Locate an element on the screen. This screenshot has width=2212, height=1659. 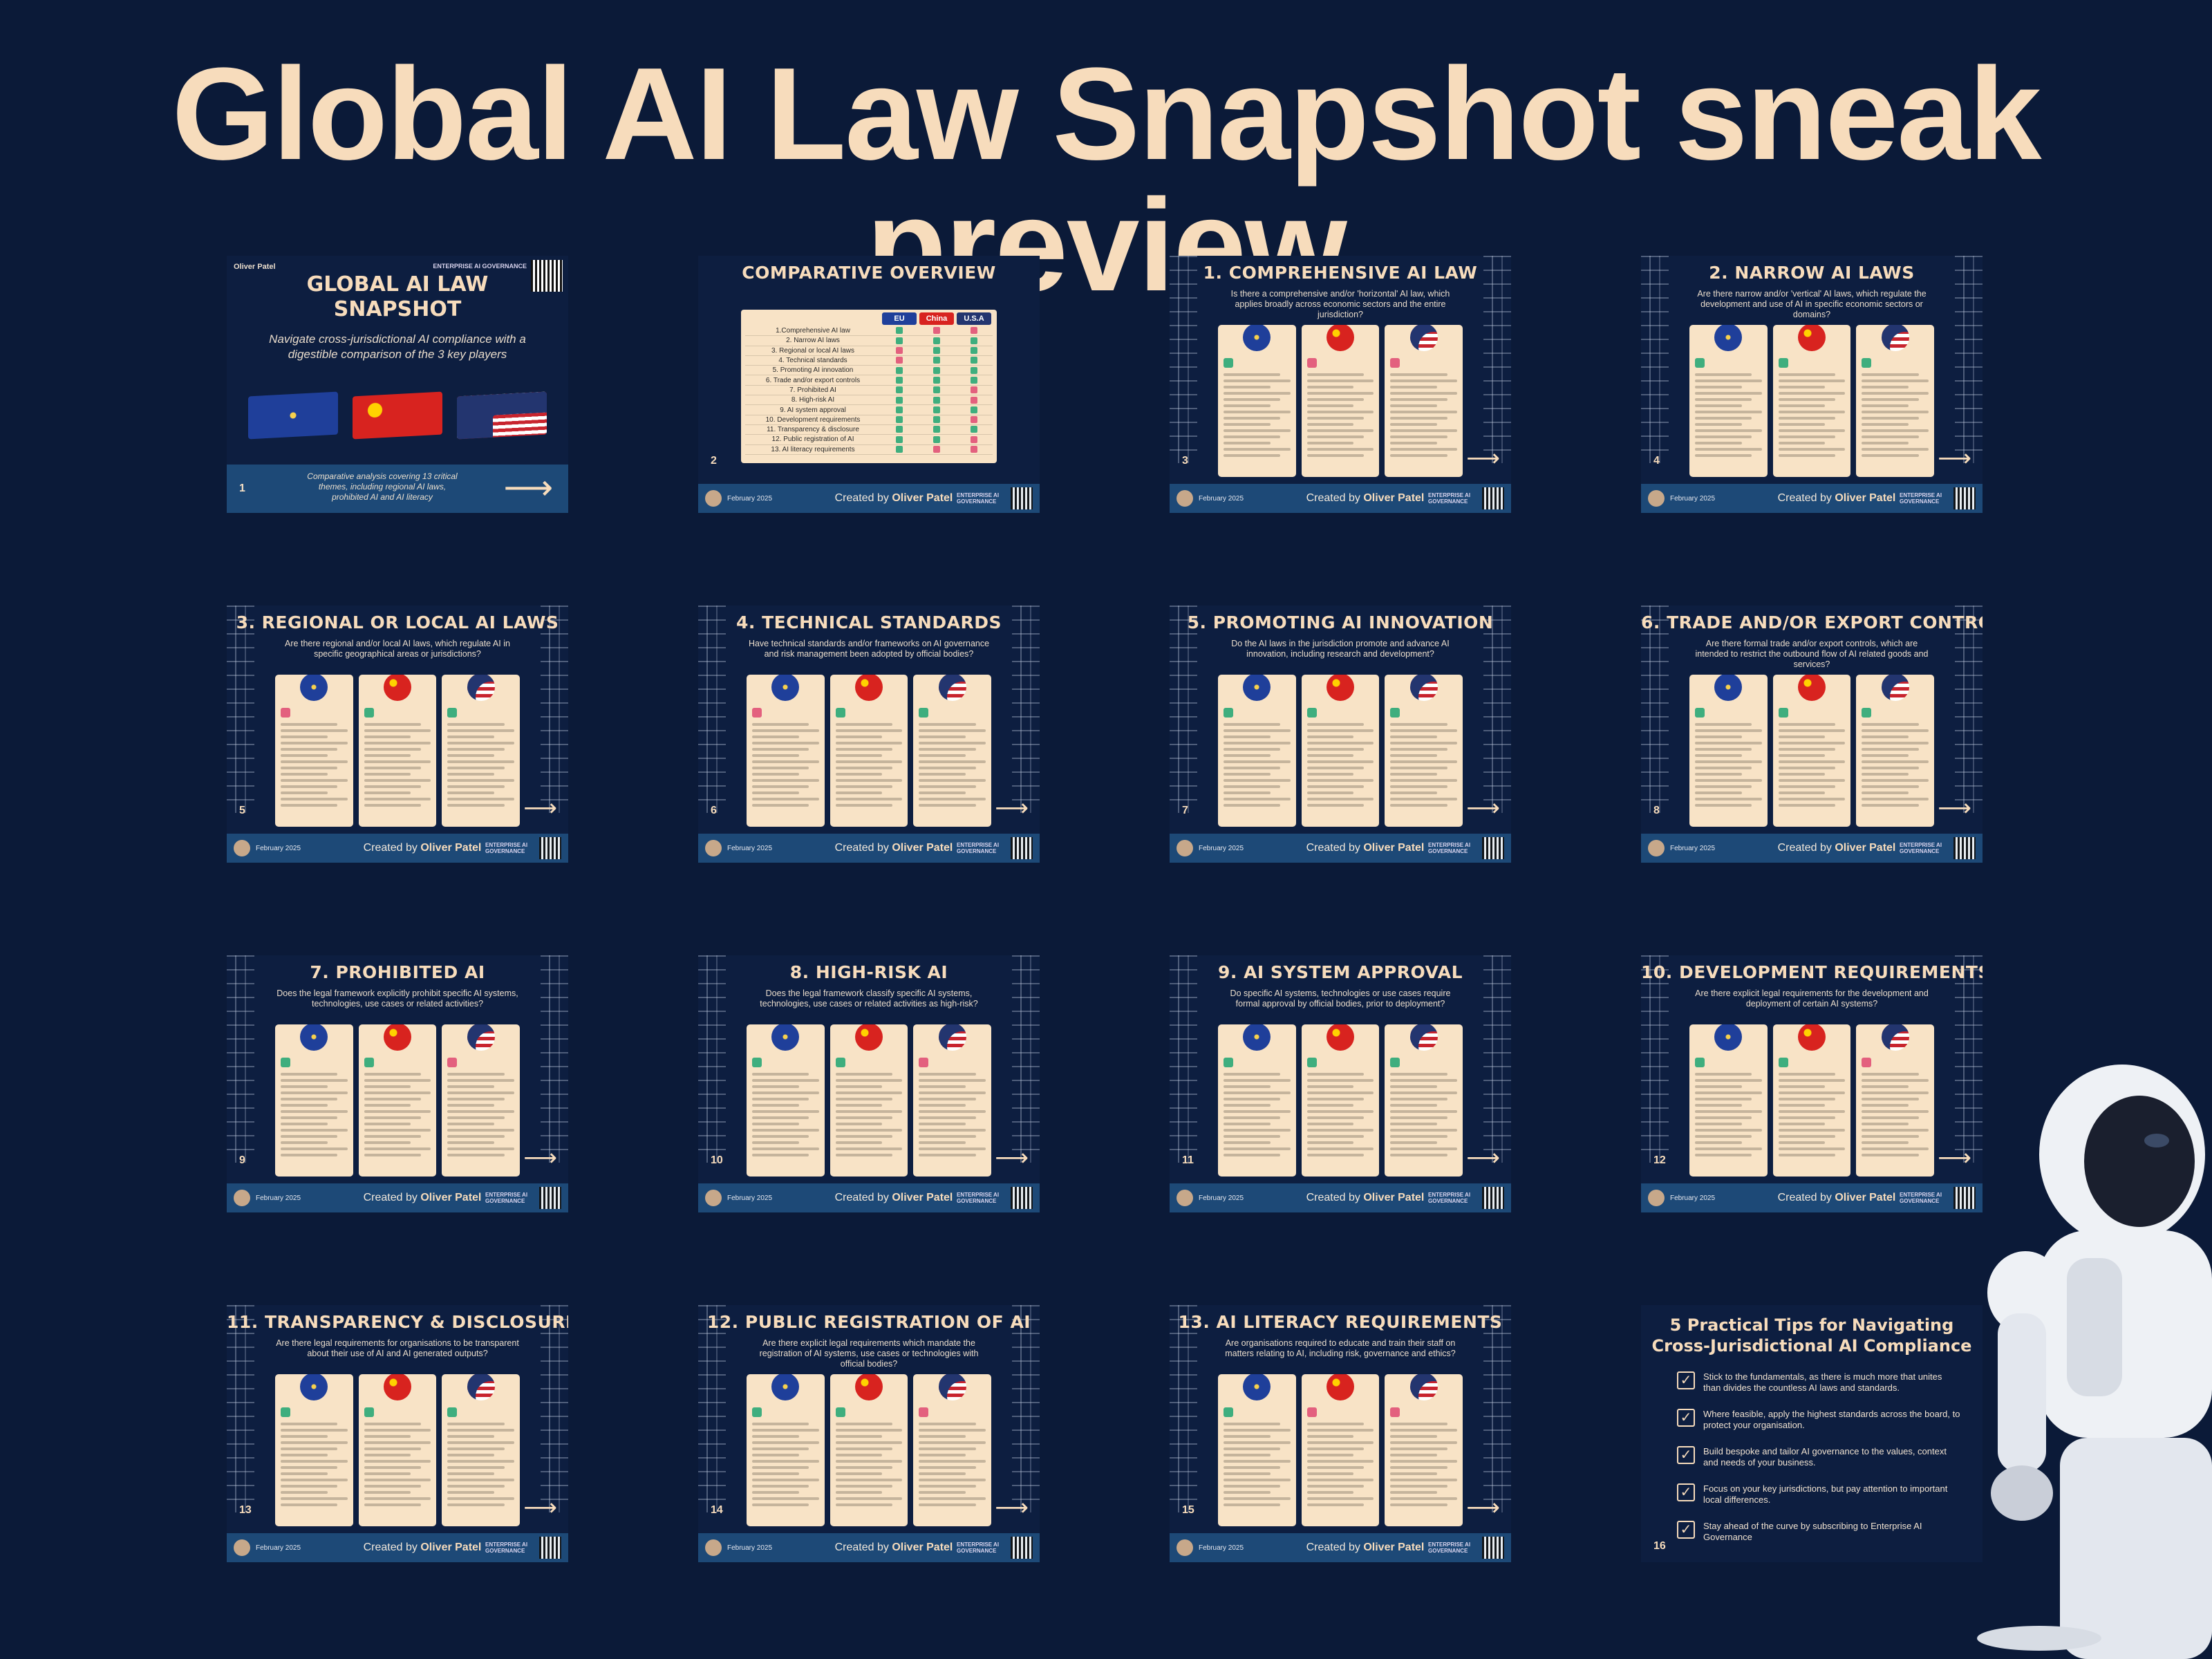
slide-number: 9 is located at coordinates (242, 1160).